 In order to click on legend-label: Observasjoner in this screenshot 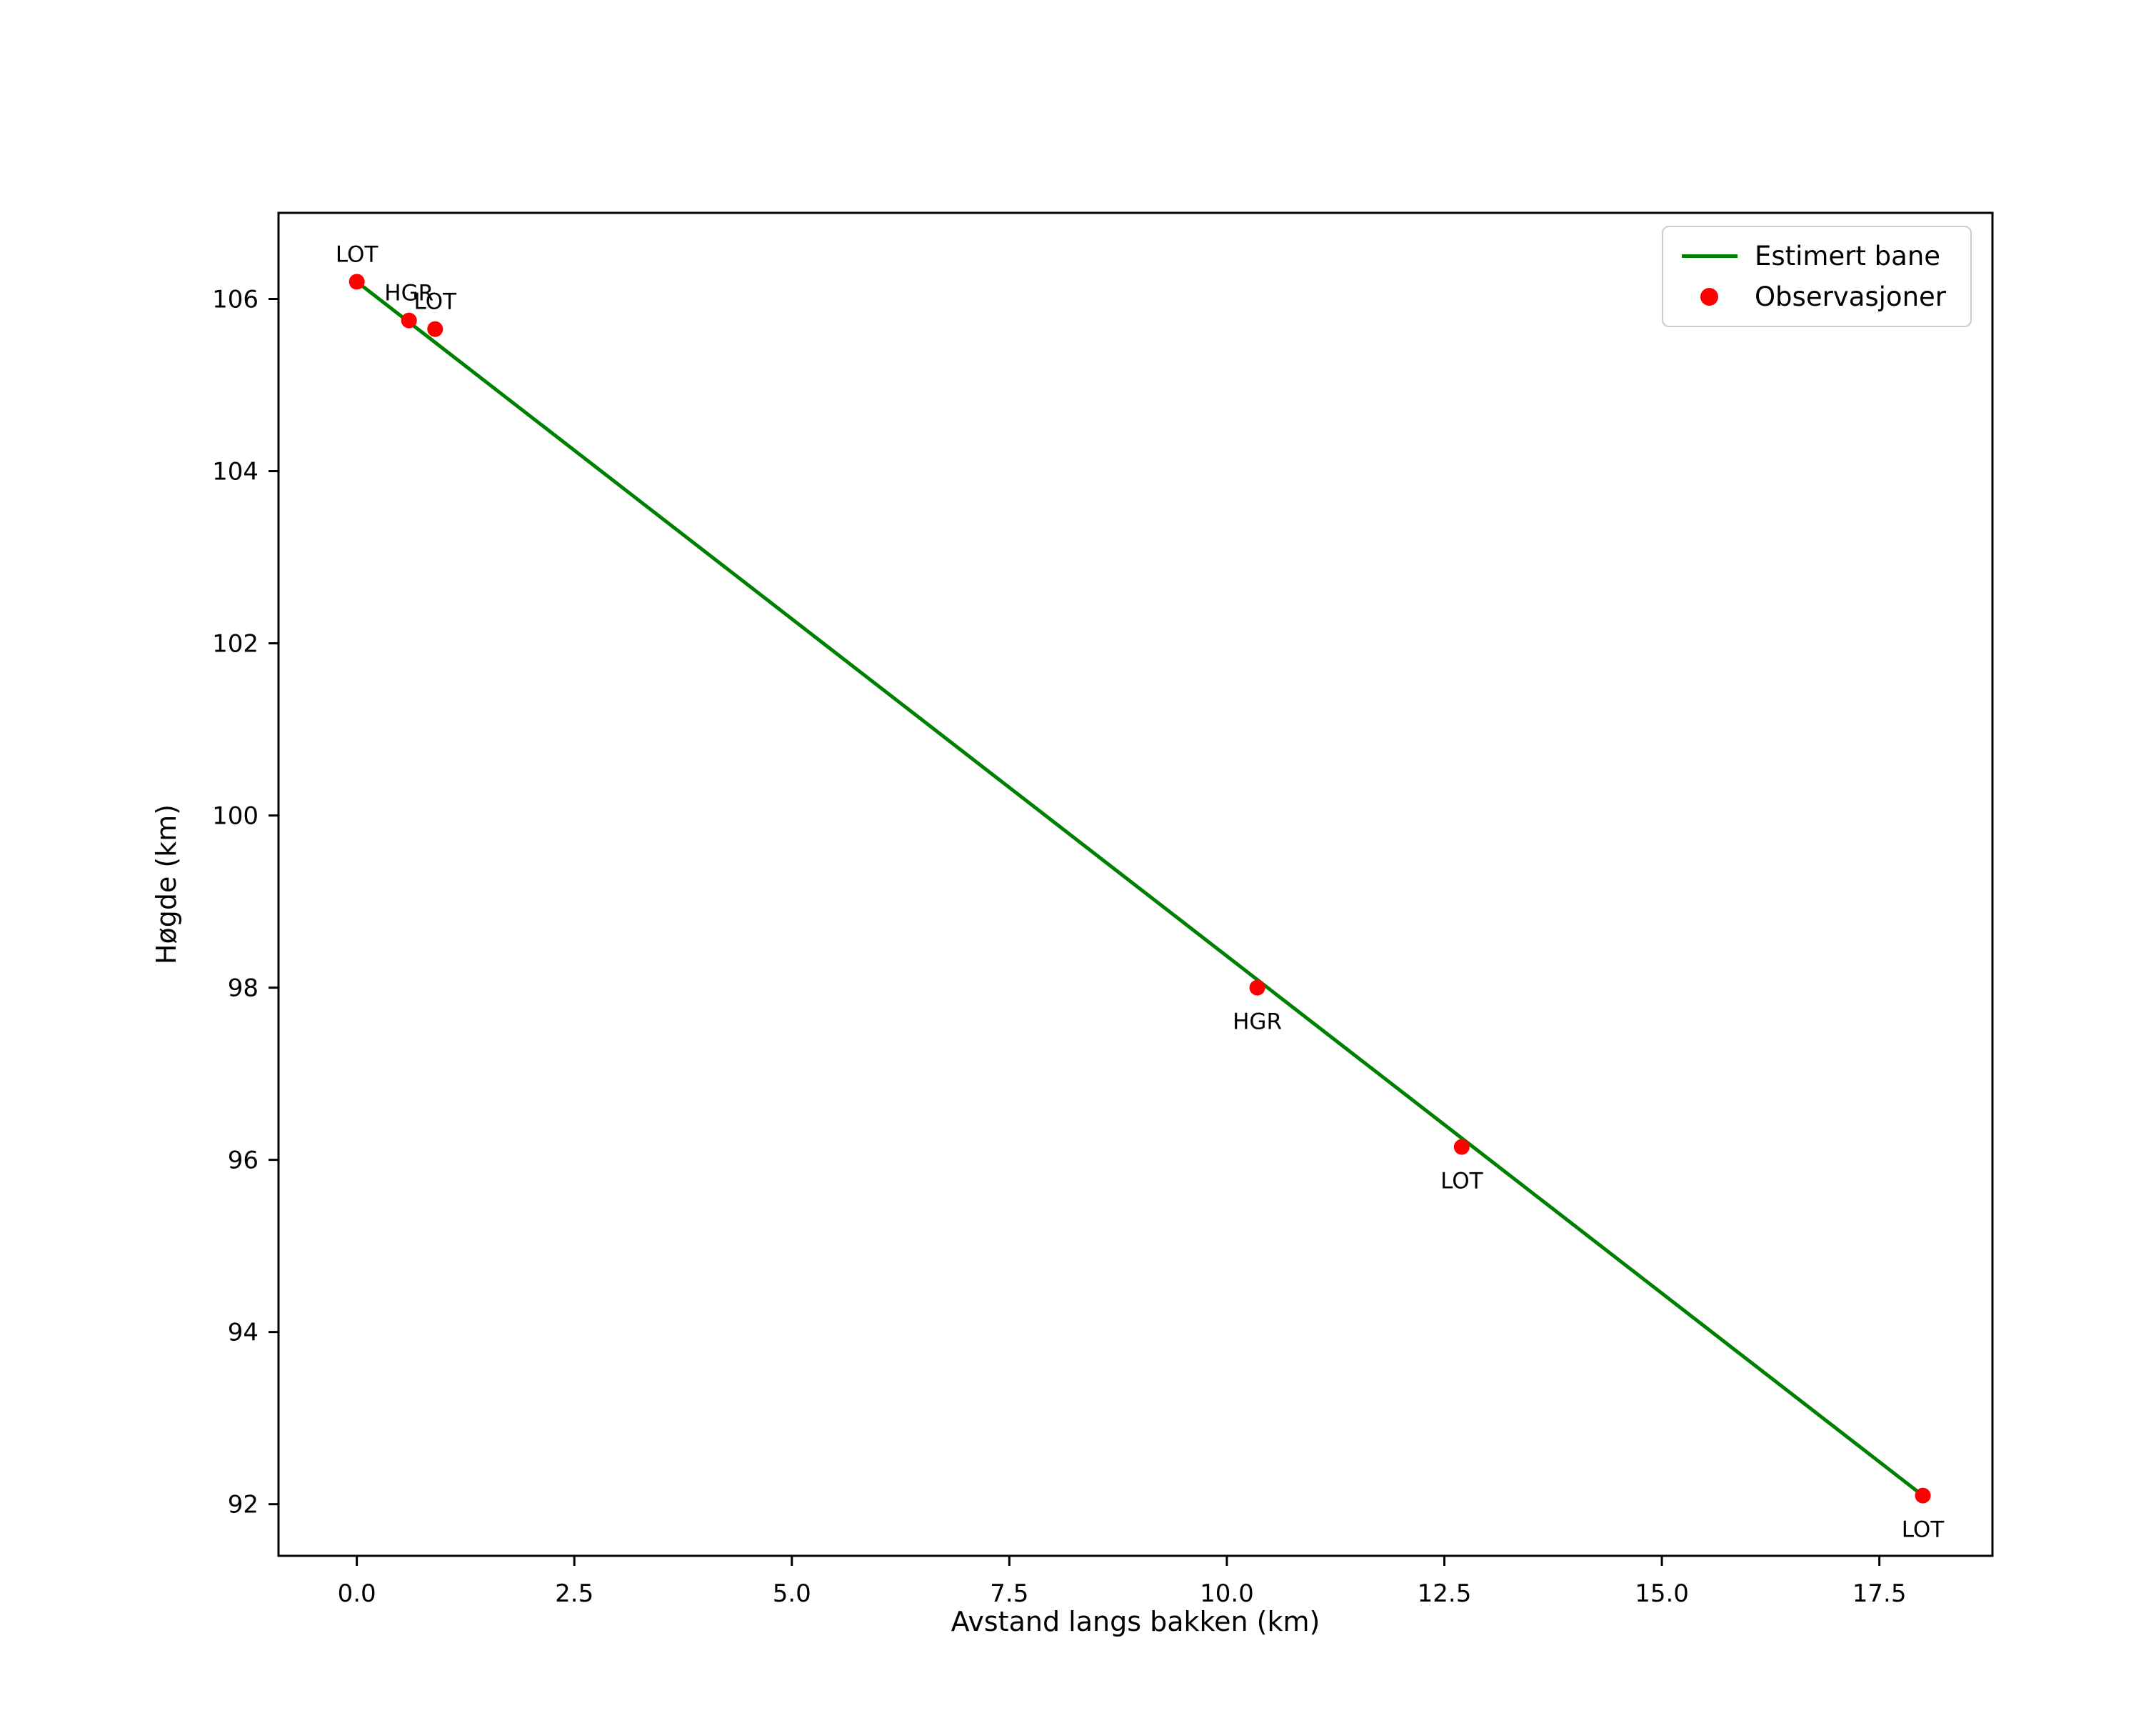, I will do `click(1850, 296)`.